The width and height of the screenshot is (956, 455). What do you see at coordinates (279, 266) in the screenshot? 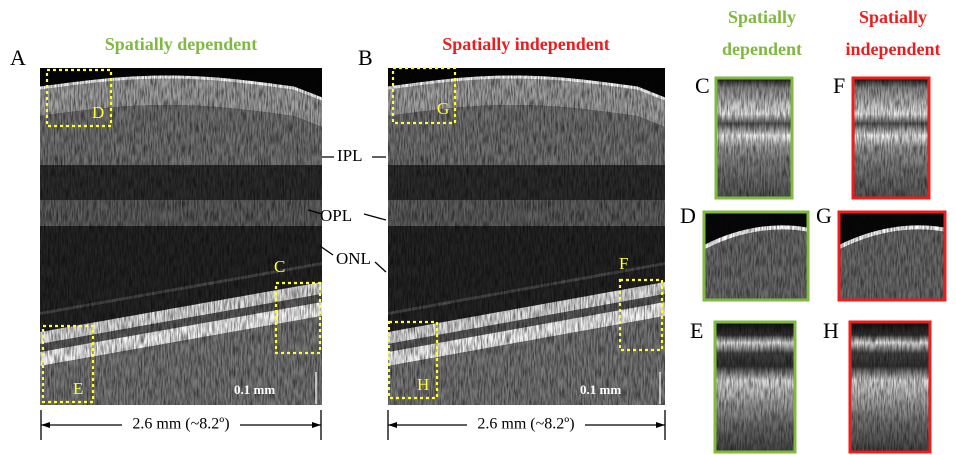
I see `roi-label: C` at bounding box center [279, 266].